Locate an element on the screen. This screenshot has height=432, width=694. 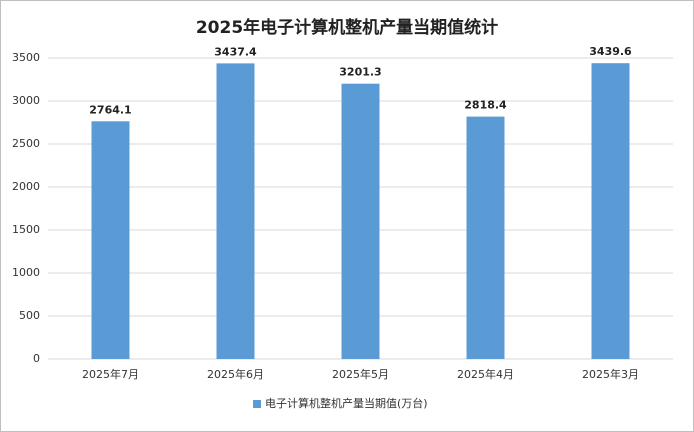
x-tick-label: 2025年3月 is located at coordinates (610, 374).